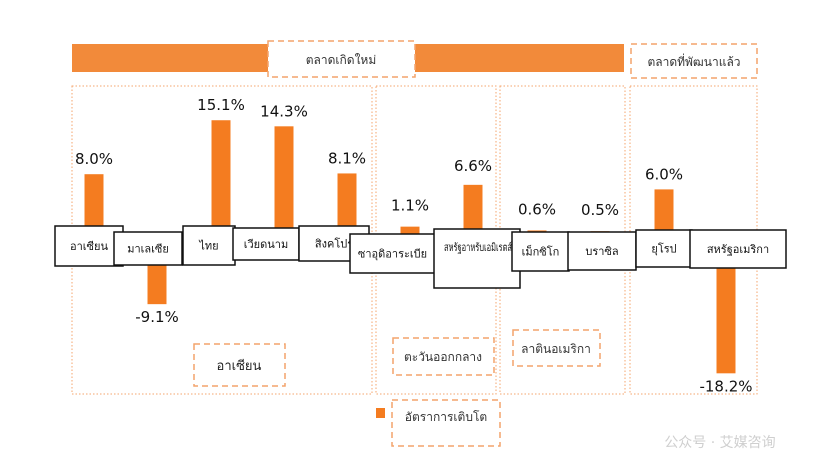 This screenshot has width=822, height=453. I want to click on emerging-label-box, so click(341, 59).